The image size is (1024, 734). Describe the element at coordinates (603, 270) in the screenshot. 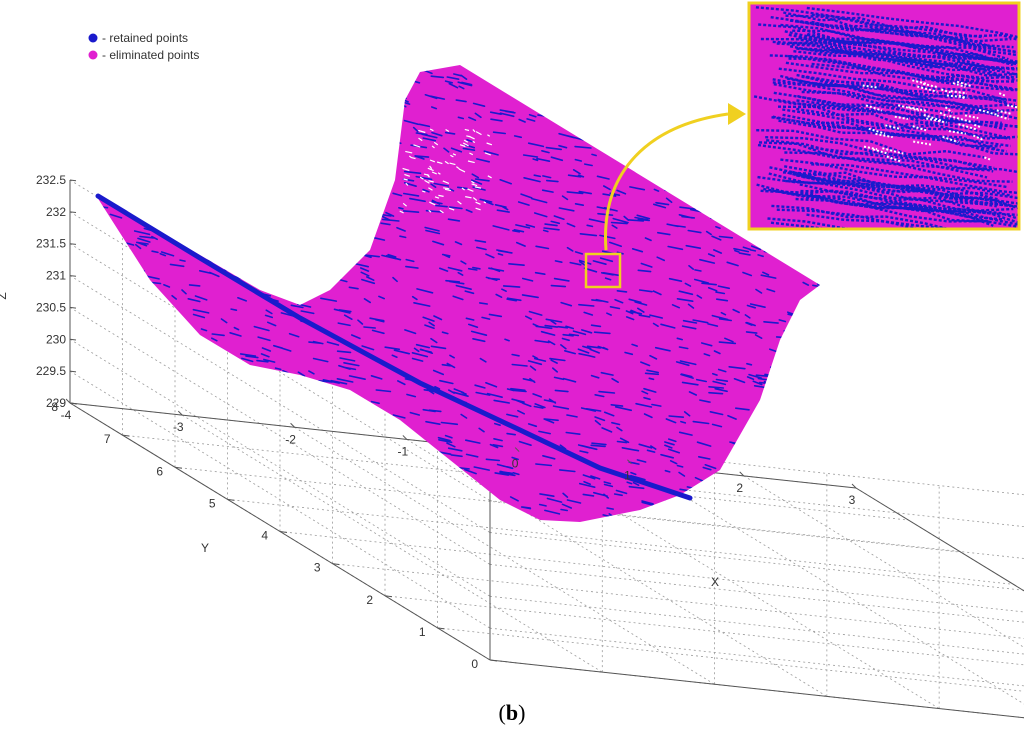

I see `zoom-region-box` at that location.